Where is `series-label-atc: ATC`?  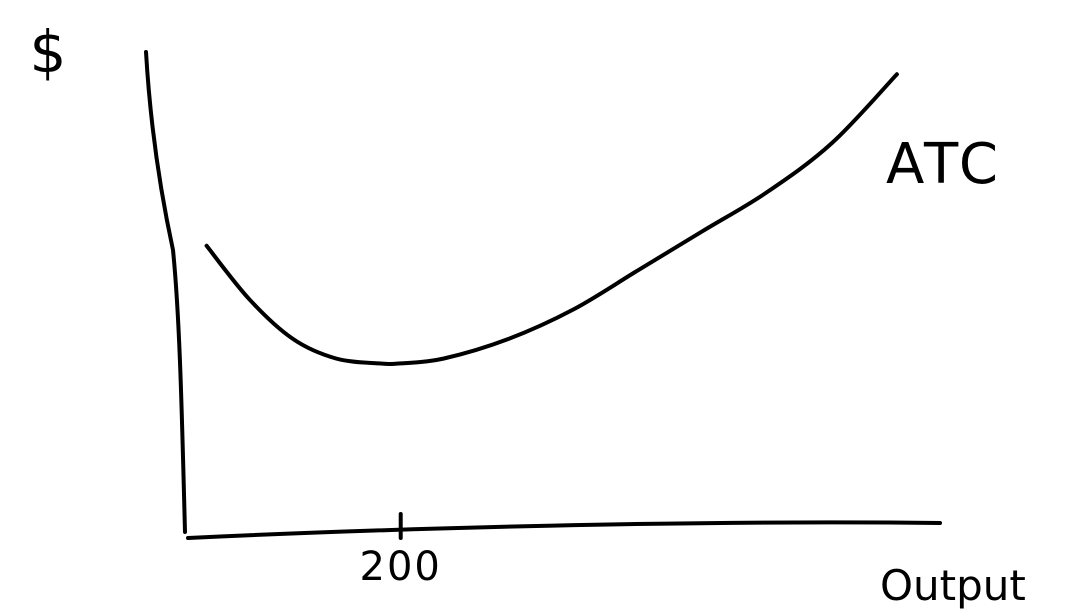 series-label-atc: ATC is located at coordinates (944, 164).